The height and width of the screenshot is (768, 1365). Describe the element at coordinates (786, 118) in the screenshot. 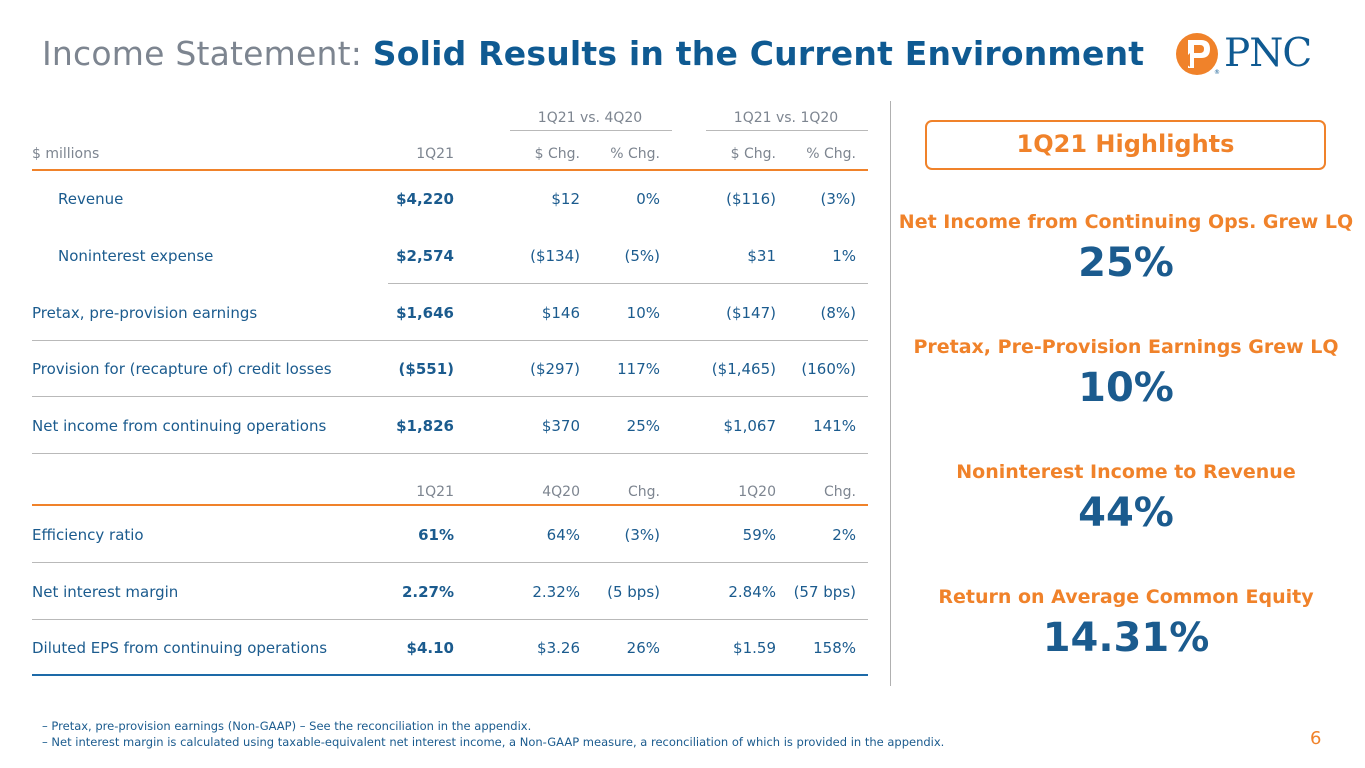

I see `group-header-ly: 1Q21 vs. 1Q20` at that location.